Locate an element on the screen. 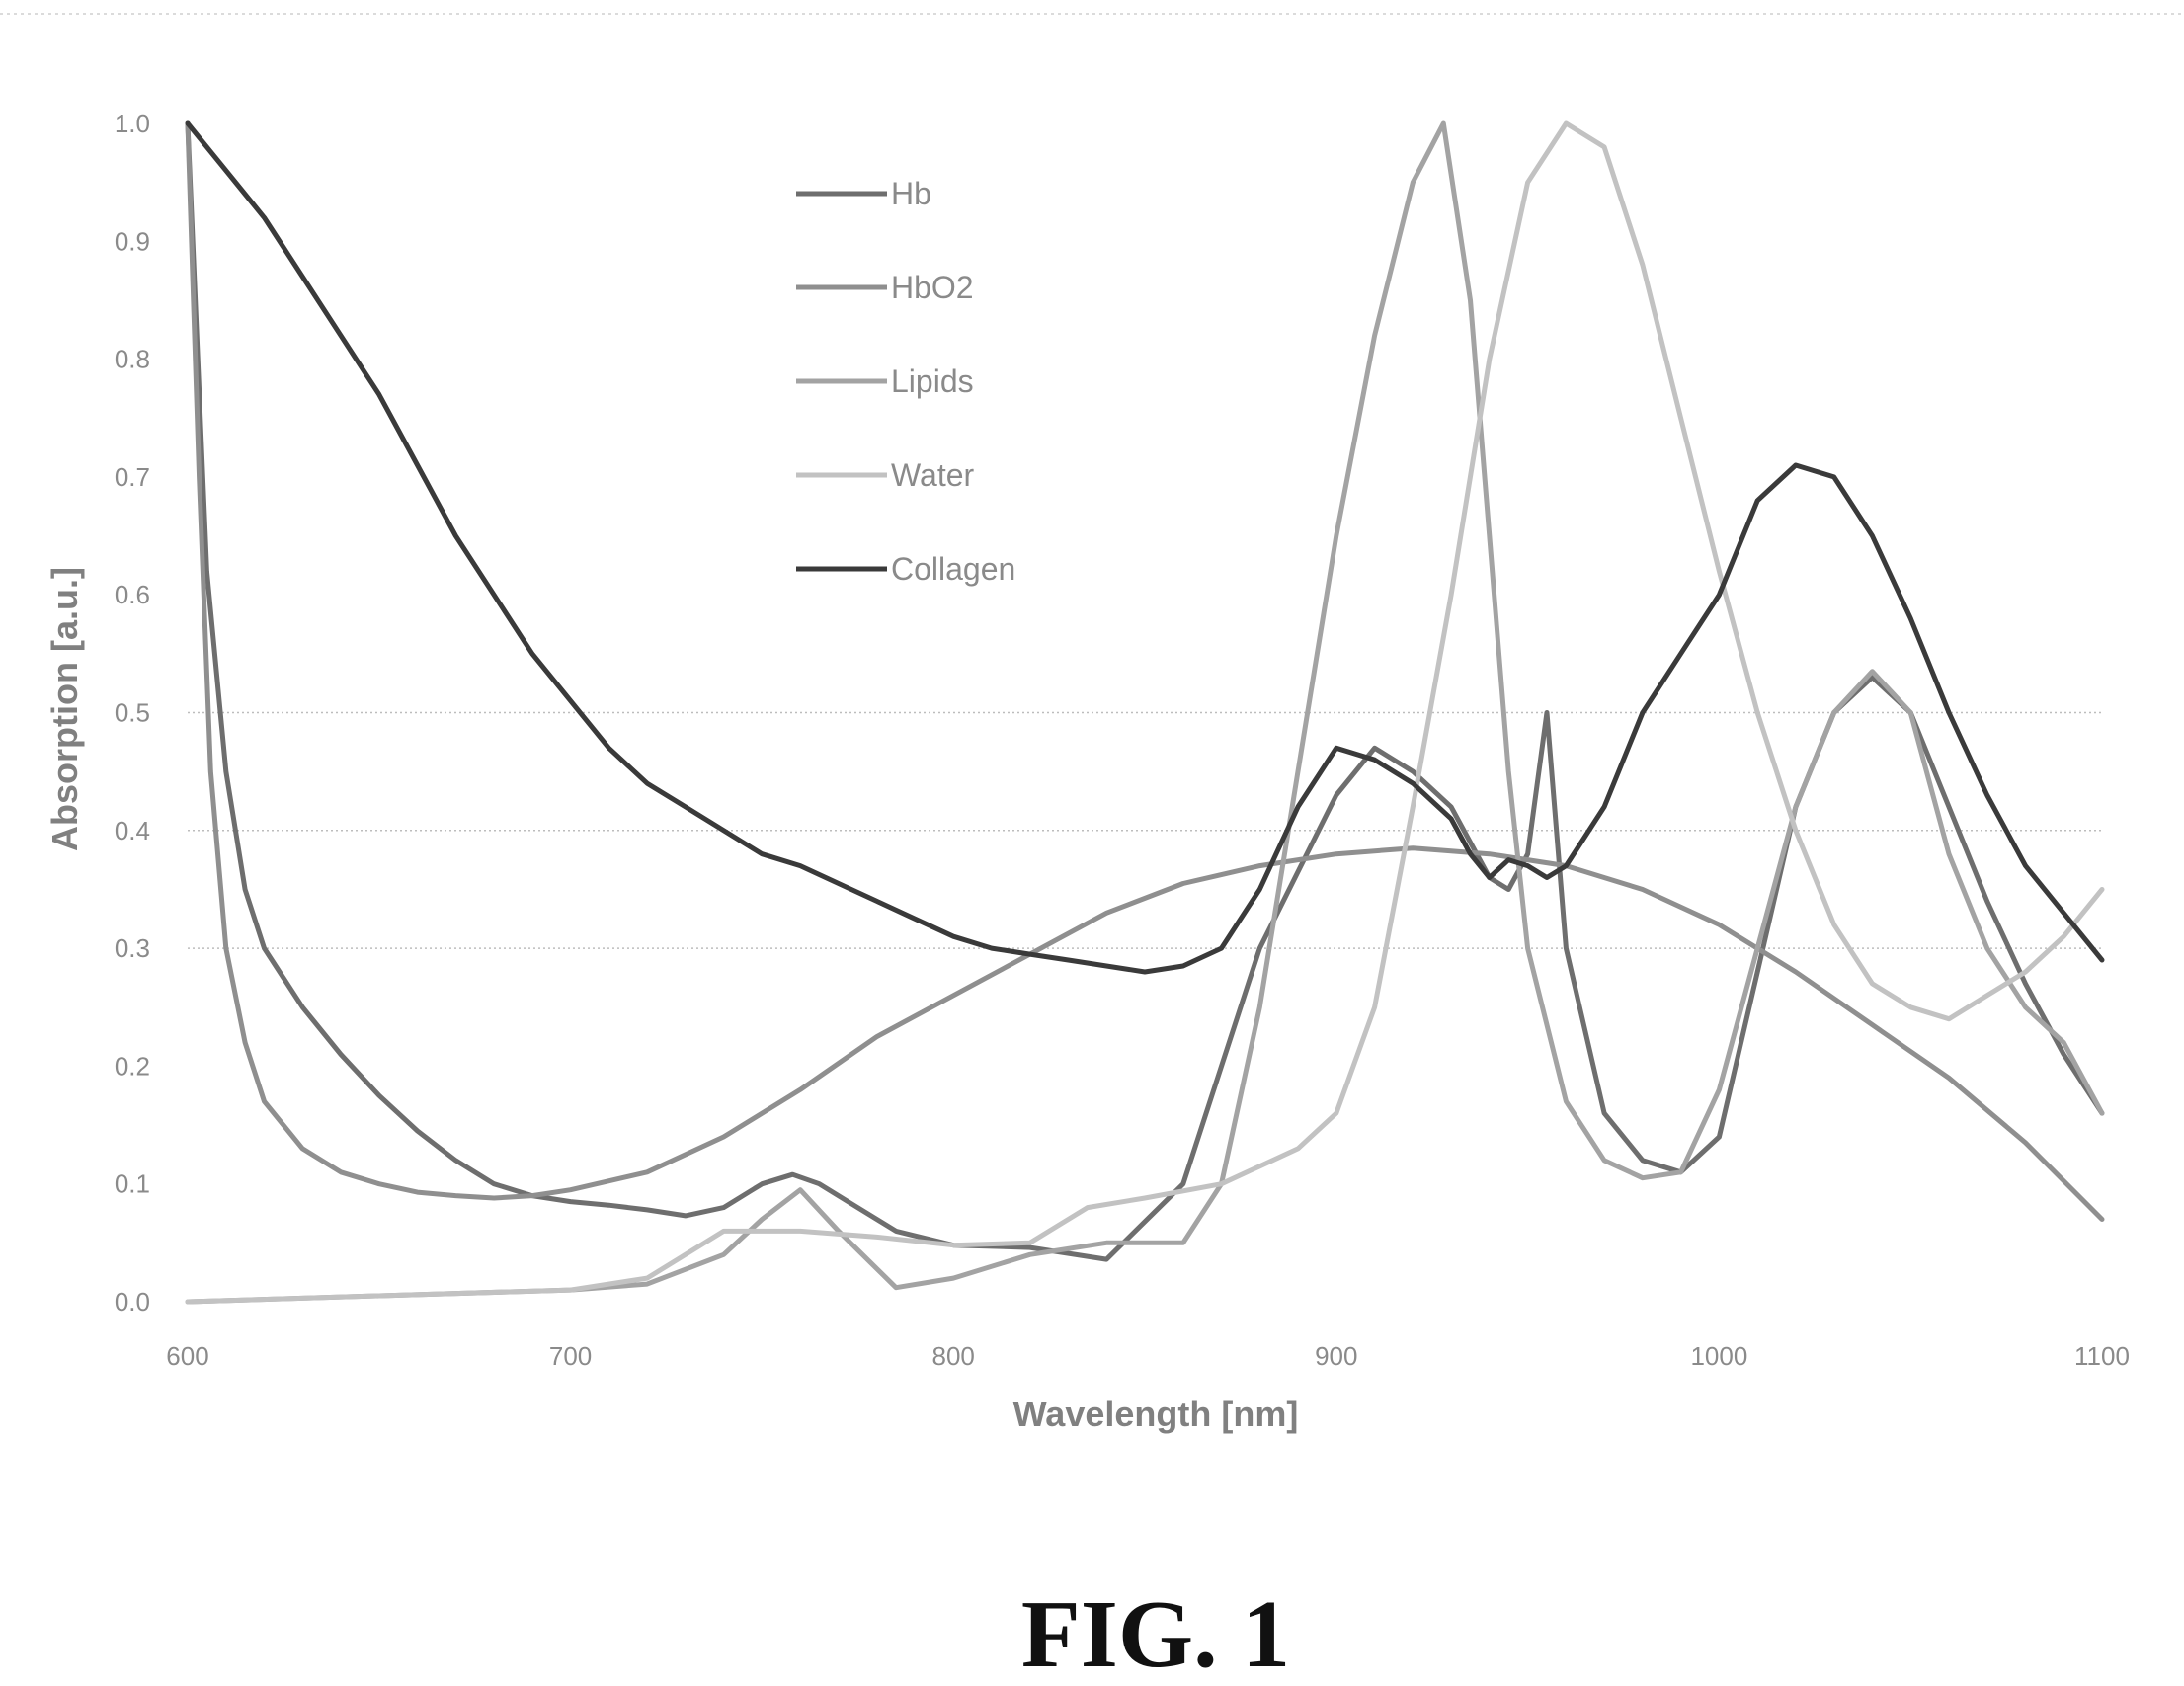  figure-label: FIG. 1 is located at coordinates (1155, 1633).